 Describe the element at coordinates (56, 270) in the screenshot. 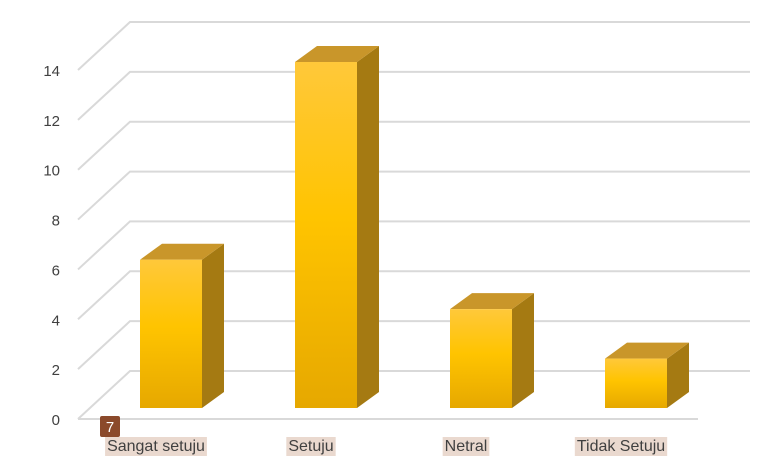

I see `y-tick-label: 6` at that location.